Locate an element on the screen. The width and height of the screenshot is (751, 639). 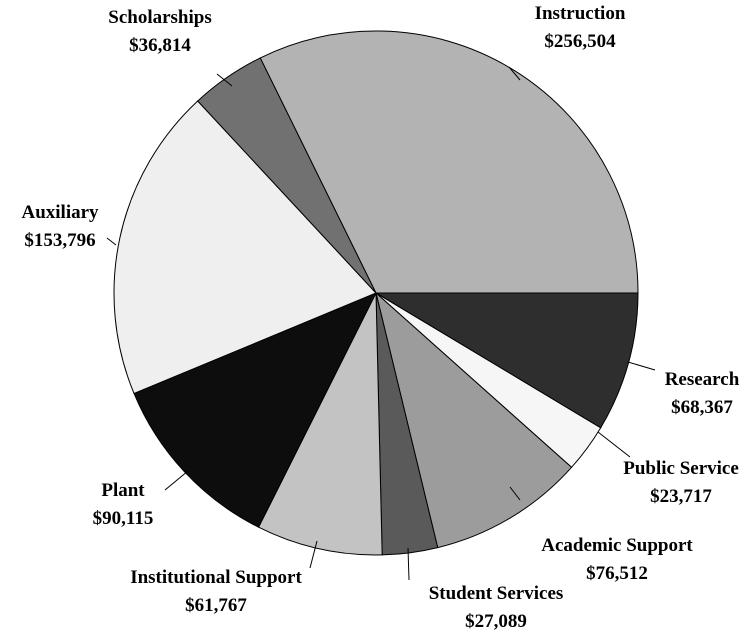
leader-line-instruction is located at coordinates (514, 73).